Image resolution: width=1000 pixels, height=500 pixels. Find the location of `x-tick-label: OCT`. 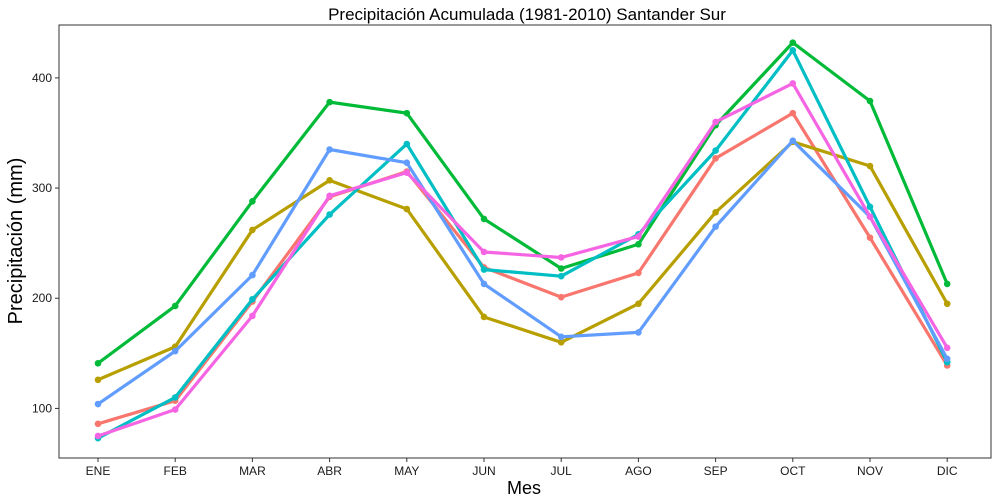

x-tick-label: OCT is located at coordinates (793, 471).